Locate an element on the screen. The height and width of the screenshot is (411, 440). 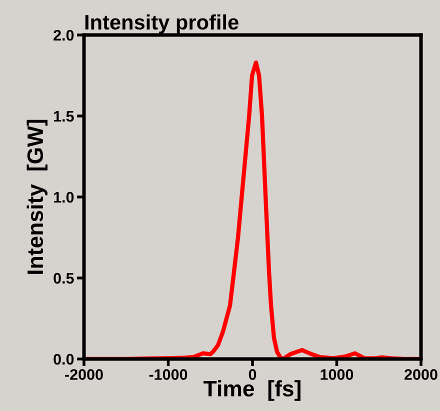
x-tick-label: 1000 is located at coordinates (337, 374).